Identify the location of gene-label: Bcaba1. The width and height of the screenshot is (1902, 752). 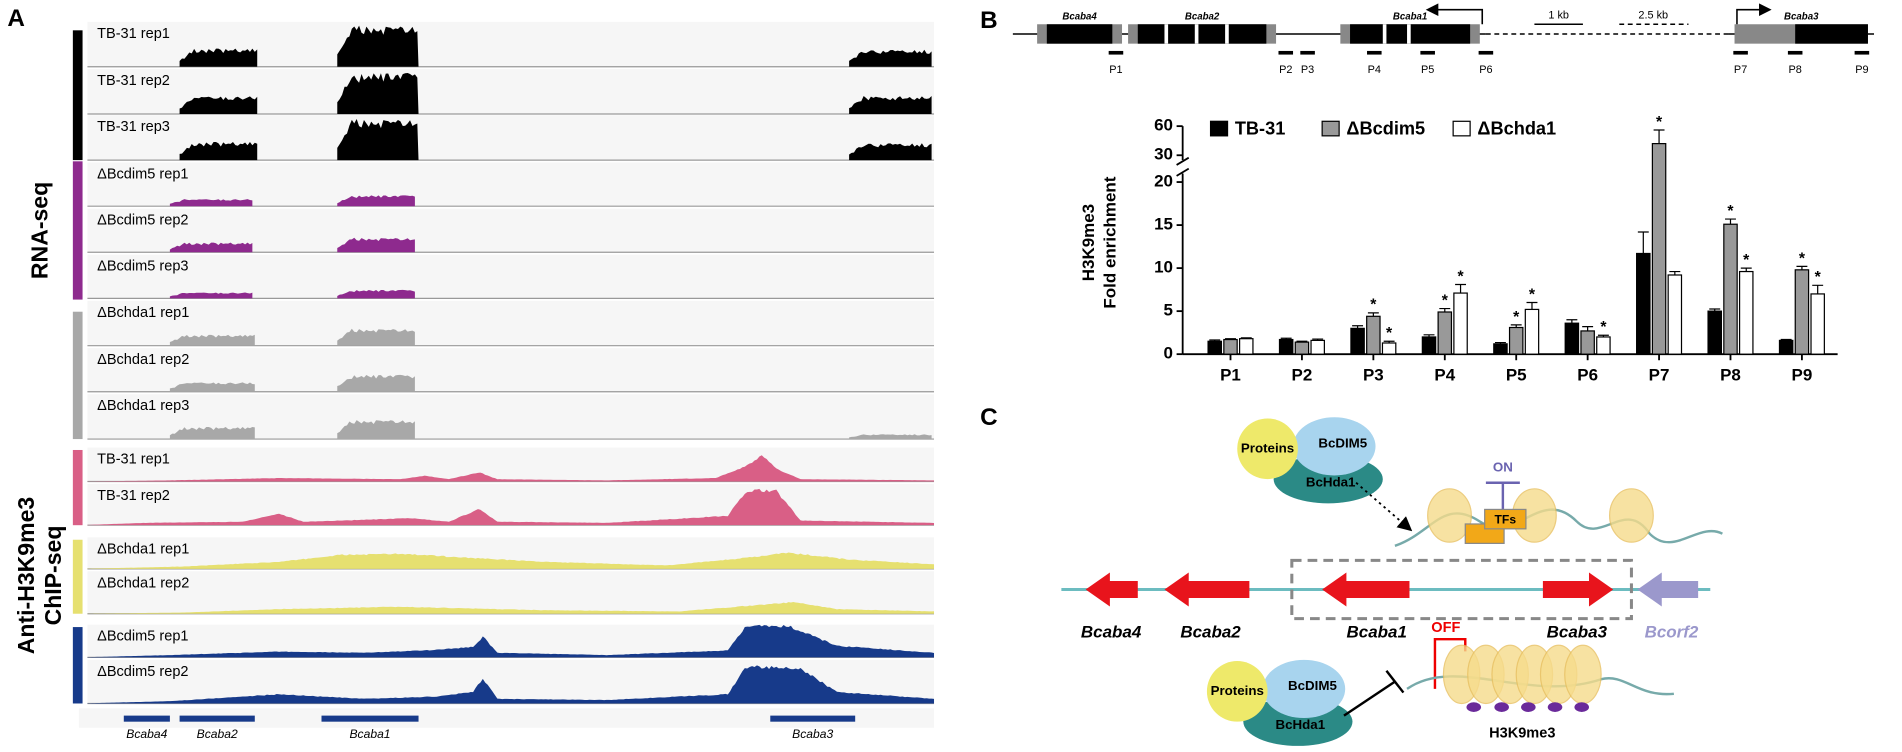
(1377, 632).